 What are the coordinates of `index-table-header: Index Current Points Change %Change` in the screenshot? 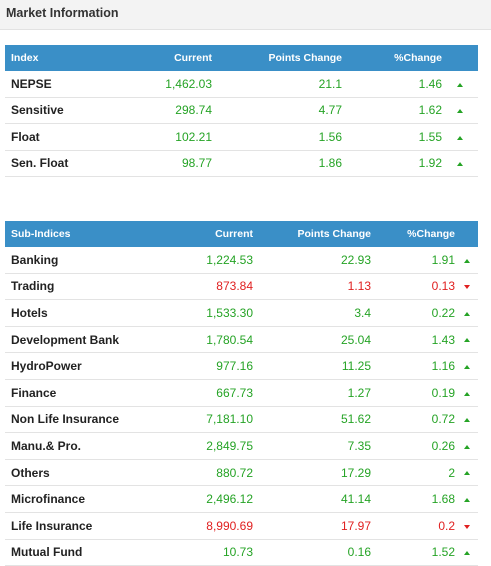 It's located at (241, 58).